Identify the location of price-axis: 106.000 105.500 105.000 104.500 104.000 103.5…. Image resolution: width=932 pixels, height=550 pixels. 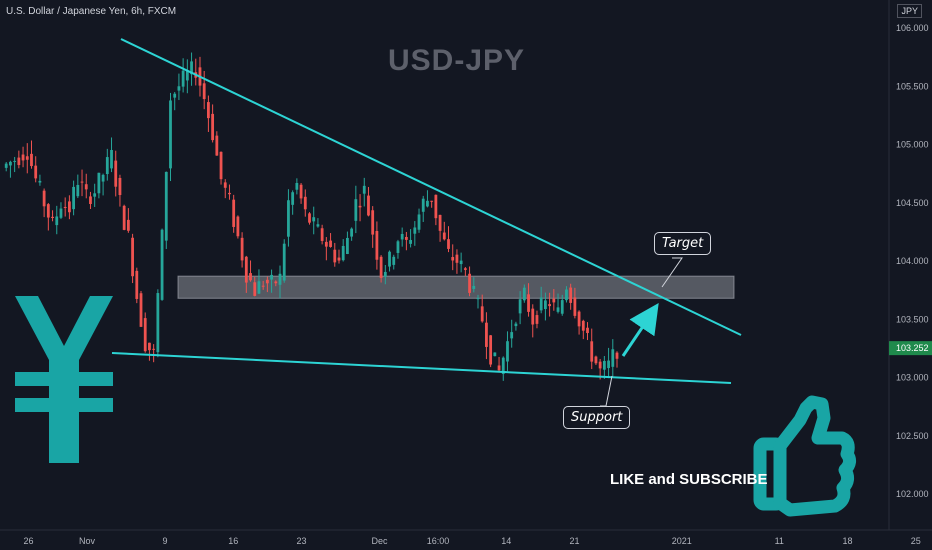
(912, 261).